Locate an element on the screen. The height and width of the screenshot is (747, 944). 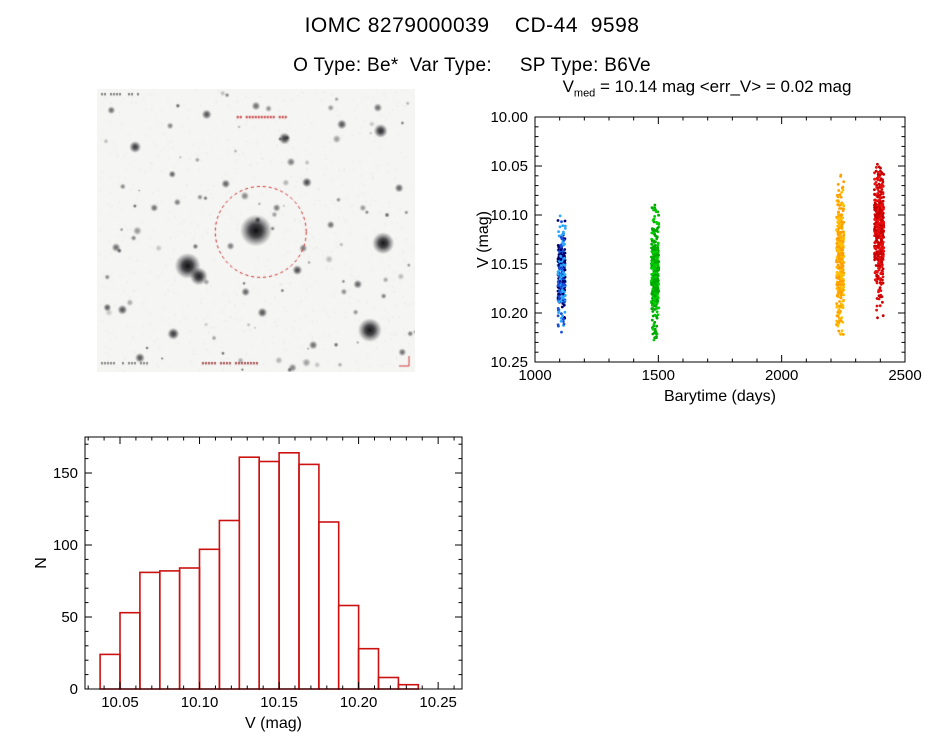
svg-text: 1000 is located at coordinates (534, 375).